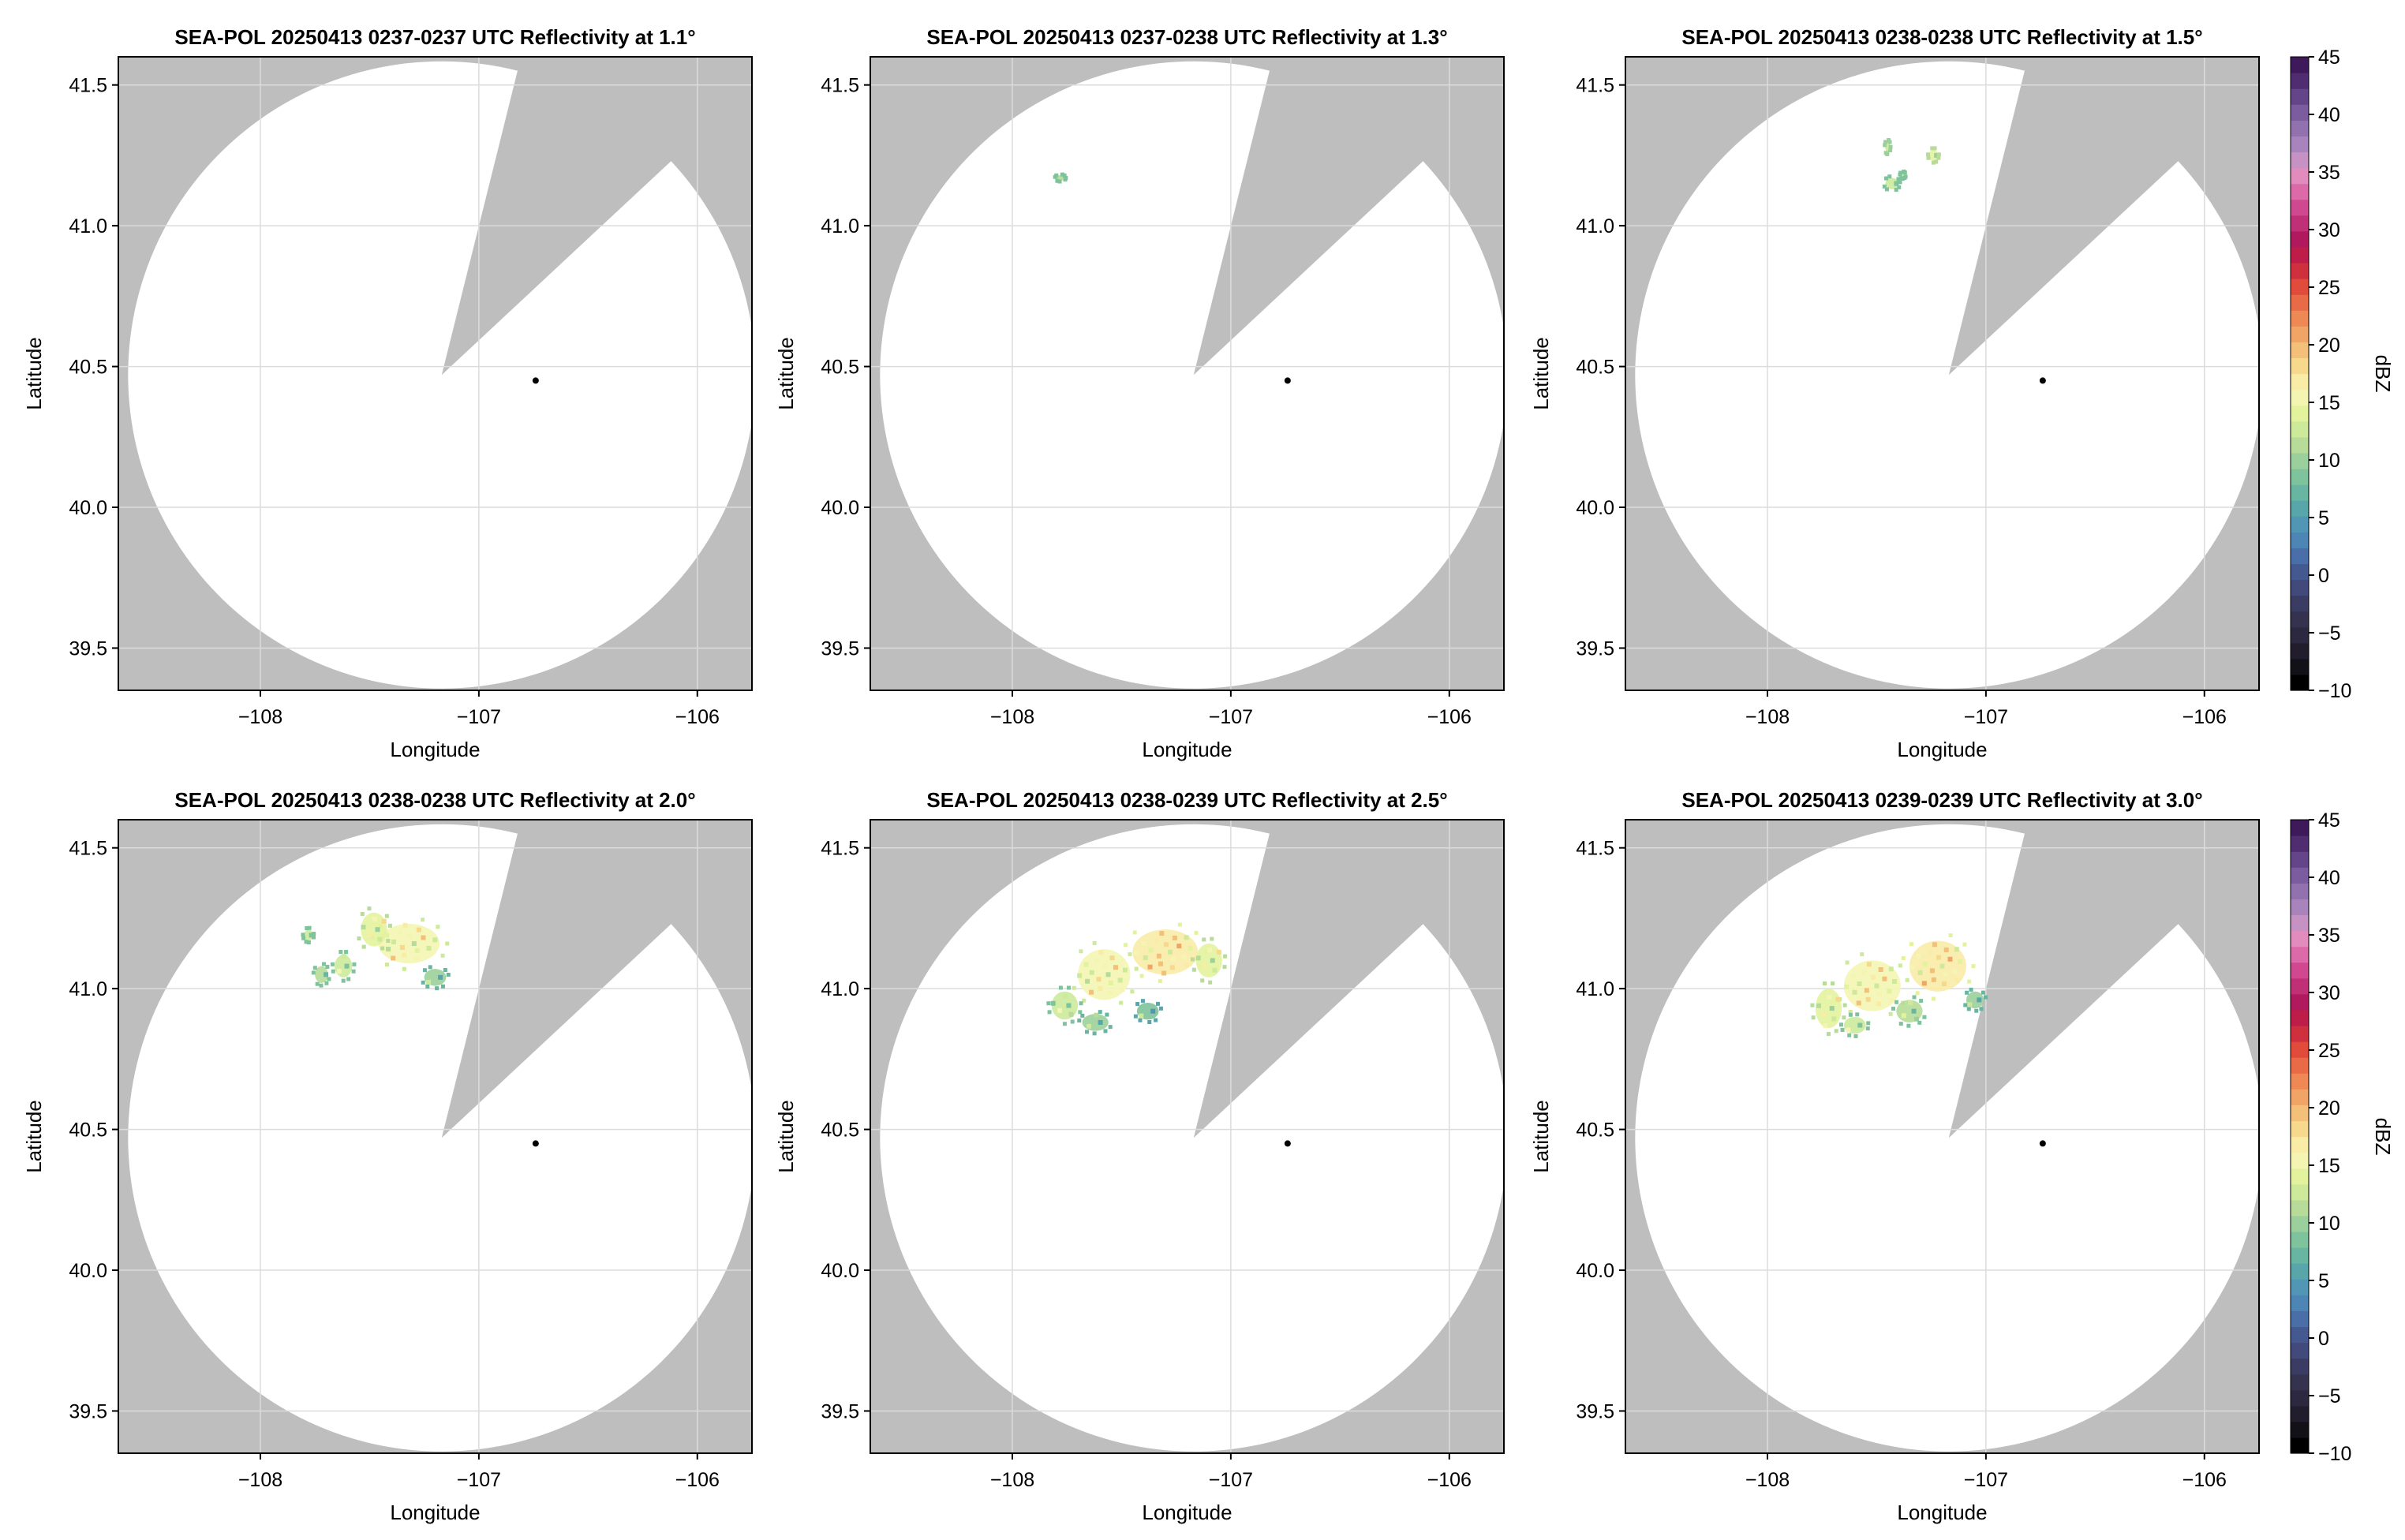 The height and width of the screenshot is (1540, 2405). Describe the element at coordinates (2334, 691) in the screenshot. I see `colorbar-tick-label: −10` at that location.